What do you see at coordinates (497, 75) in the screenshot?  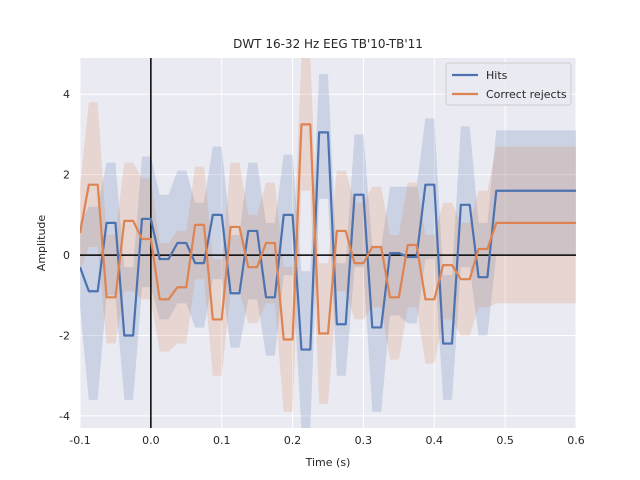 I see `legend-label: Hits` at bounding box center [497, 75].